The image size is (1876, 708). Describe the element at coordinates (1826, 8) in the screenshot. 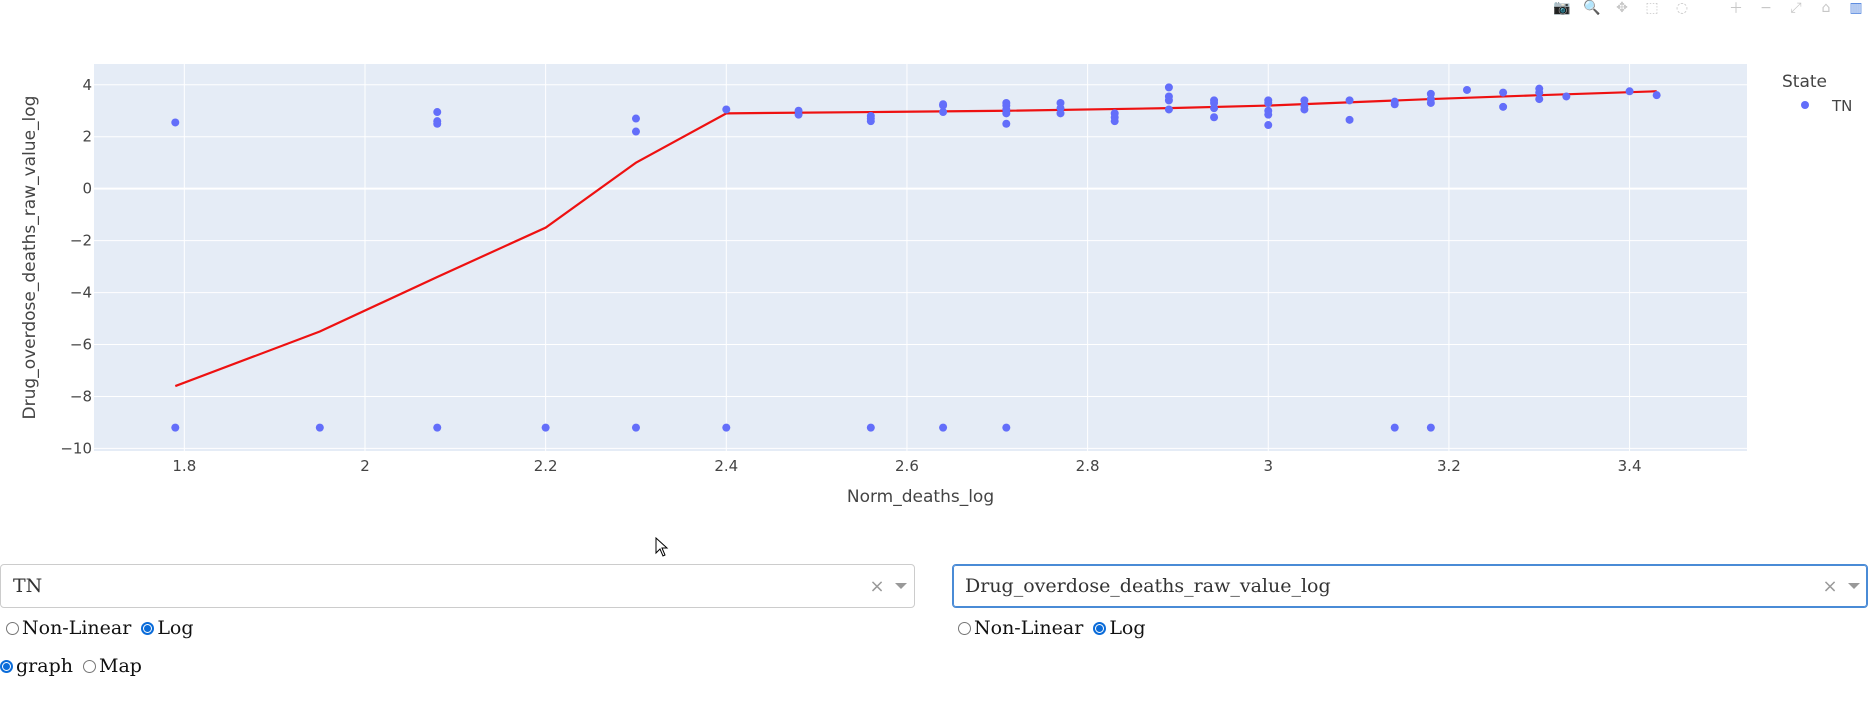

I see `reset-axes-icon: ⌂` at that location.